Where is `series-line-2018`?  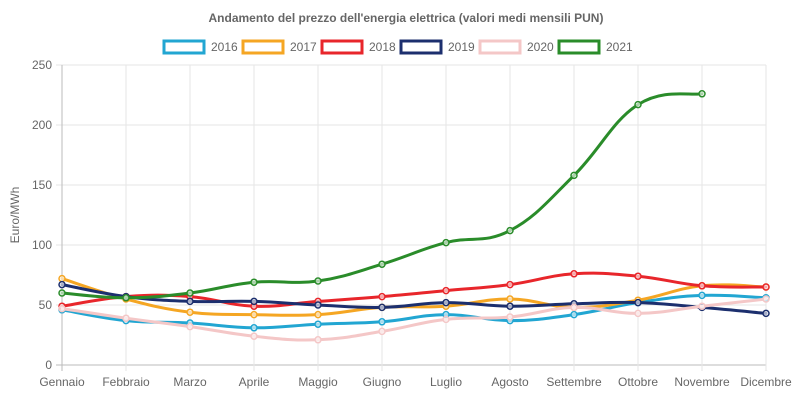 series-line-2018 is located at coordinates (414, 289).